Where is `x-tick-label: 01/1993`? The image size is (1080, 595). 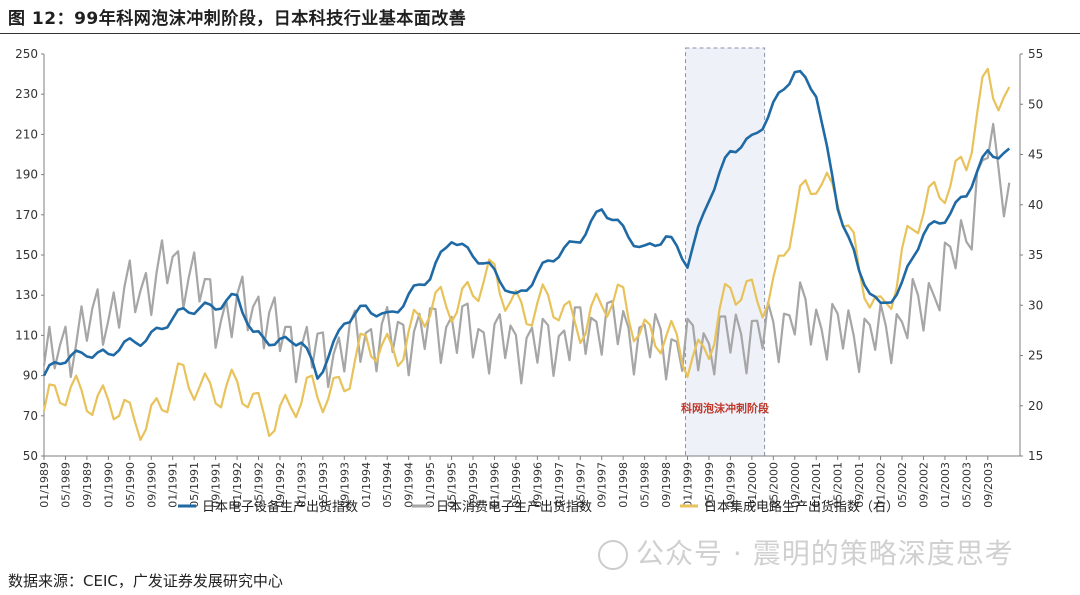
x-tick-label: 01/1993 is located at coordinates (301, 485).